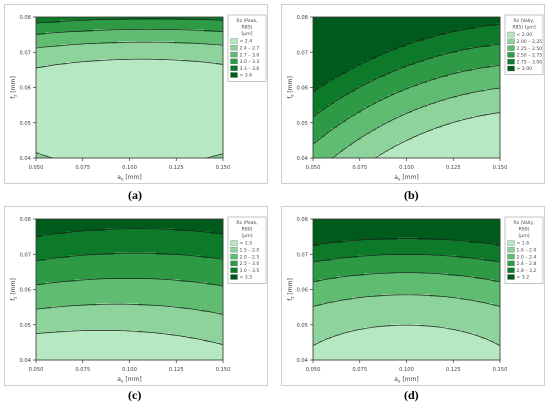 The image size is (550, 403). What do you see at coordinates (36, 168) in the screenshot?
I see `x-tick-label: 0.050` at bounding box center [36, 168].